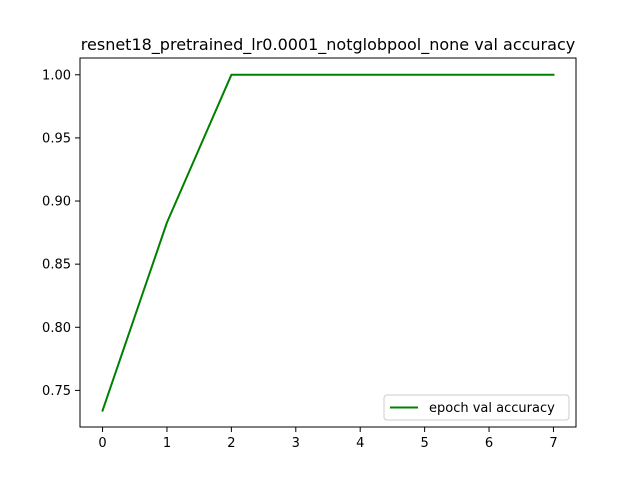  I want to click on legend: epoch val accuracy, so click(476, 407).